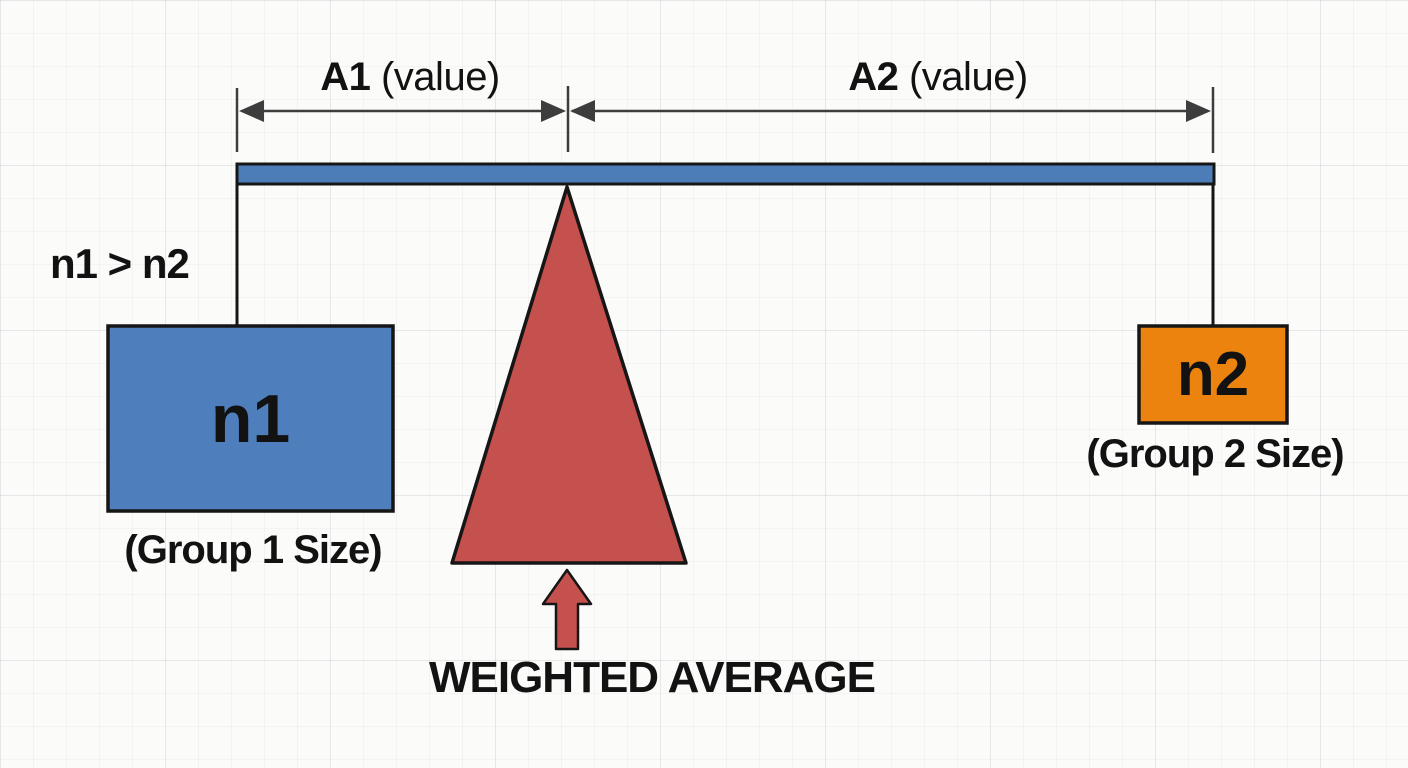 The width and height of the screenshot is (1408, 768). What do you see at coordinates (569, 375) in the screenshot?
I see `fulcrum-triangle` at bounding box center [569, 375].